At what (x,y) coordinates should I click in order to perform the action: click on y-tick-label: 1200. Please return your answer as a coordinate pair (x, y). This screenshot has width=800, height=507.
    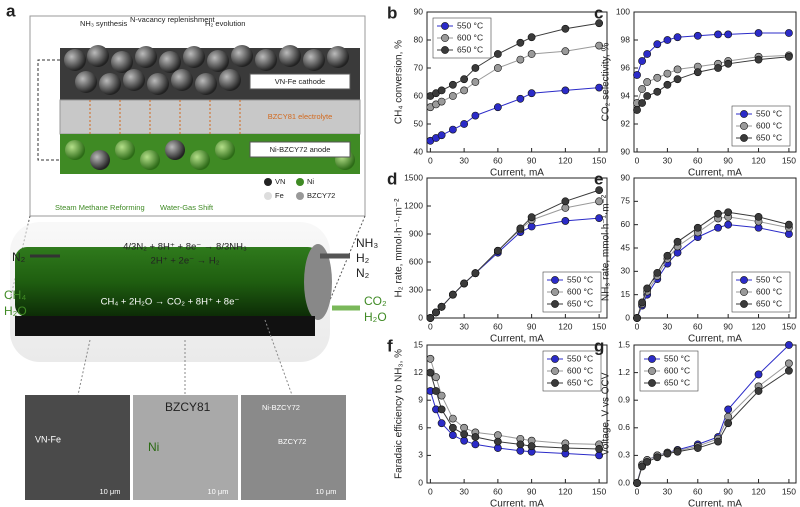
    Looking at the image, I should click on (413, 205).